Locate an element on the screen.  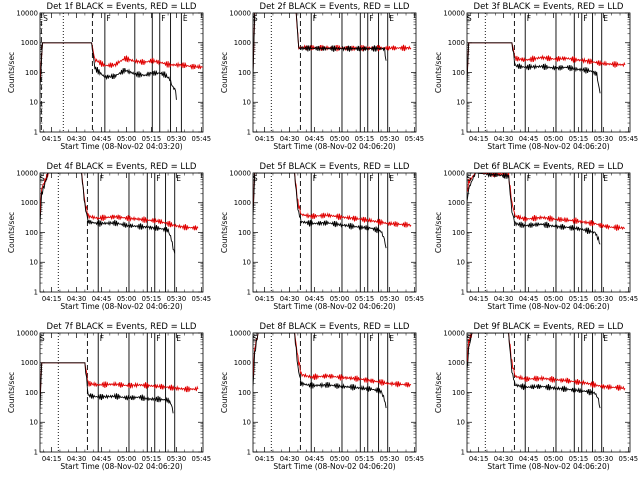
panel-title: Det 2f BLACK = Events, RED = LLD is located at coordinates (335, 7).